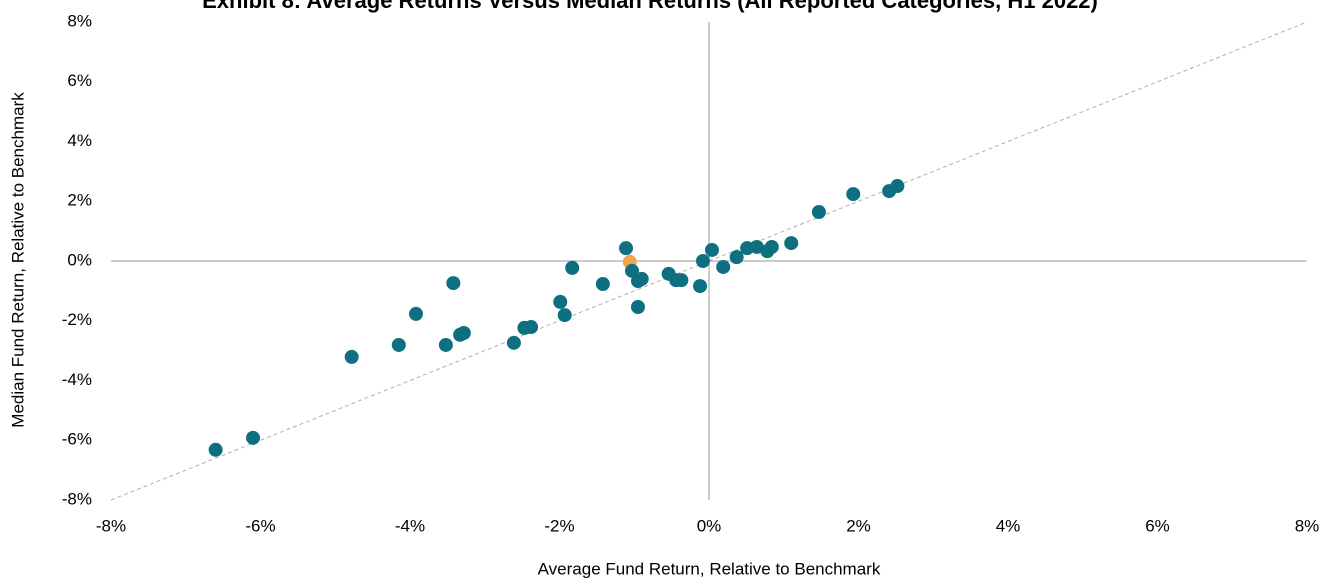 Image resolution: width=1332 pixels, height=579 pixels. I want to click on x-tick-label: 2%, so click(858, 525).